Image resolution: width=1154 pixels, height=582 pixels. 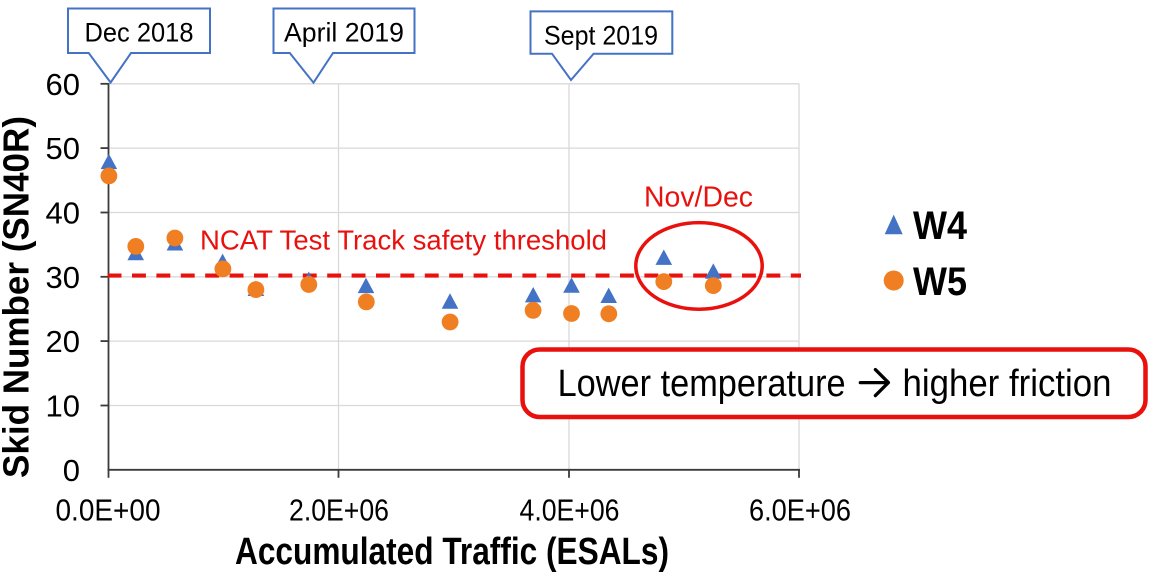 What do you see at coordinates (601, 36) in the screenshot?
I see `svg-text: Sept 2019` at bounding box center [601, 36].